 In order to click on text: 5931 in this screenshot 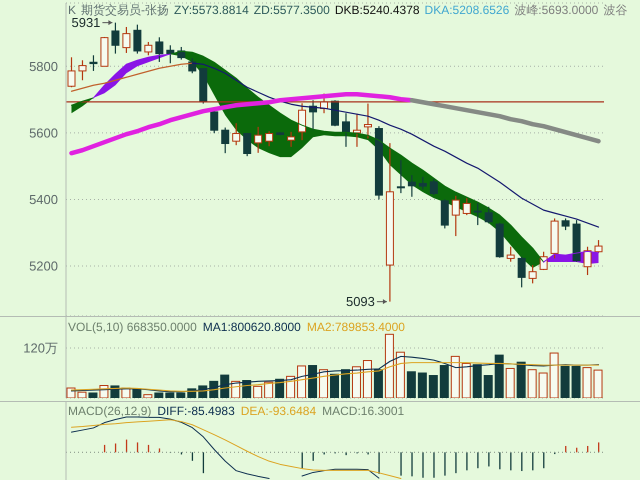, I will do `click(85, 22)`.